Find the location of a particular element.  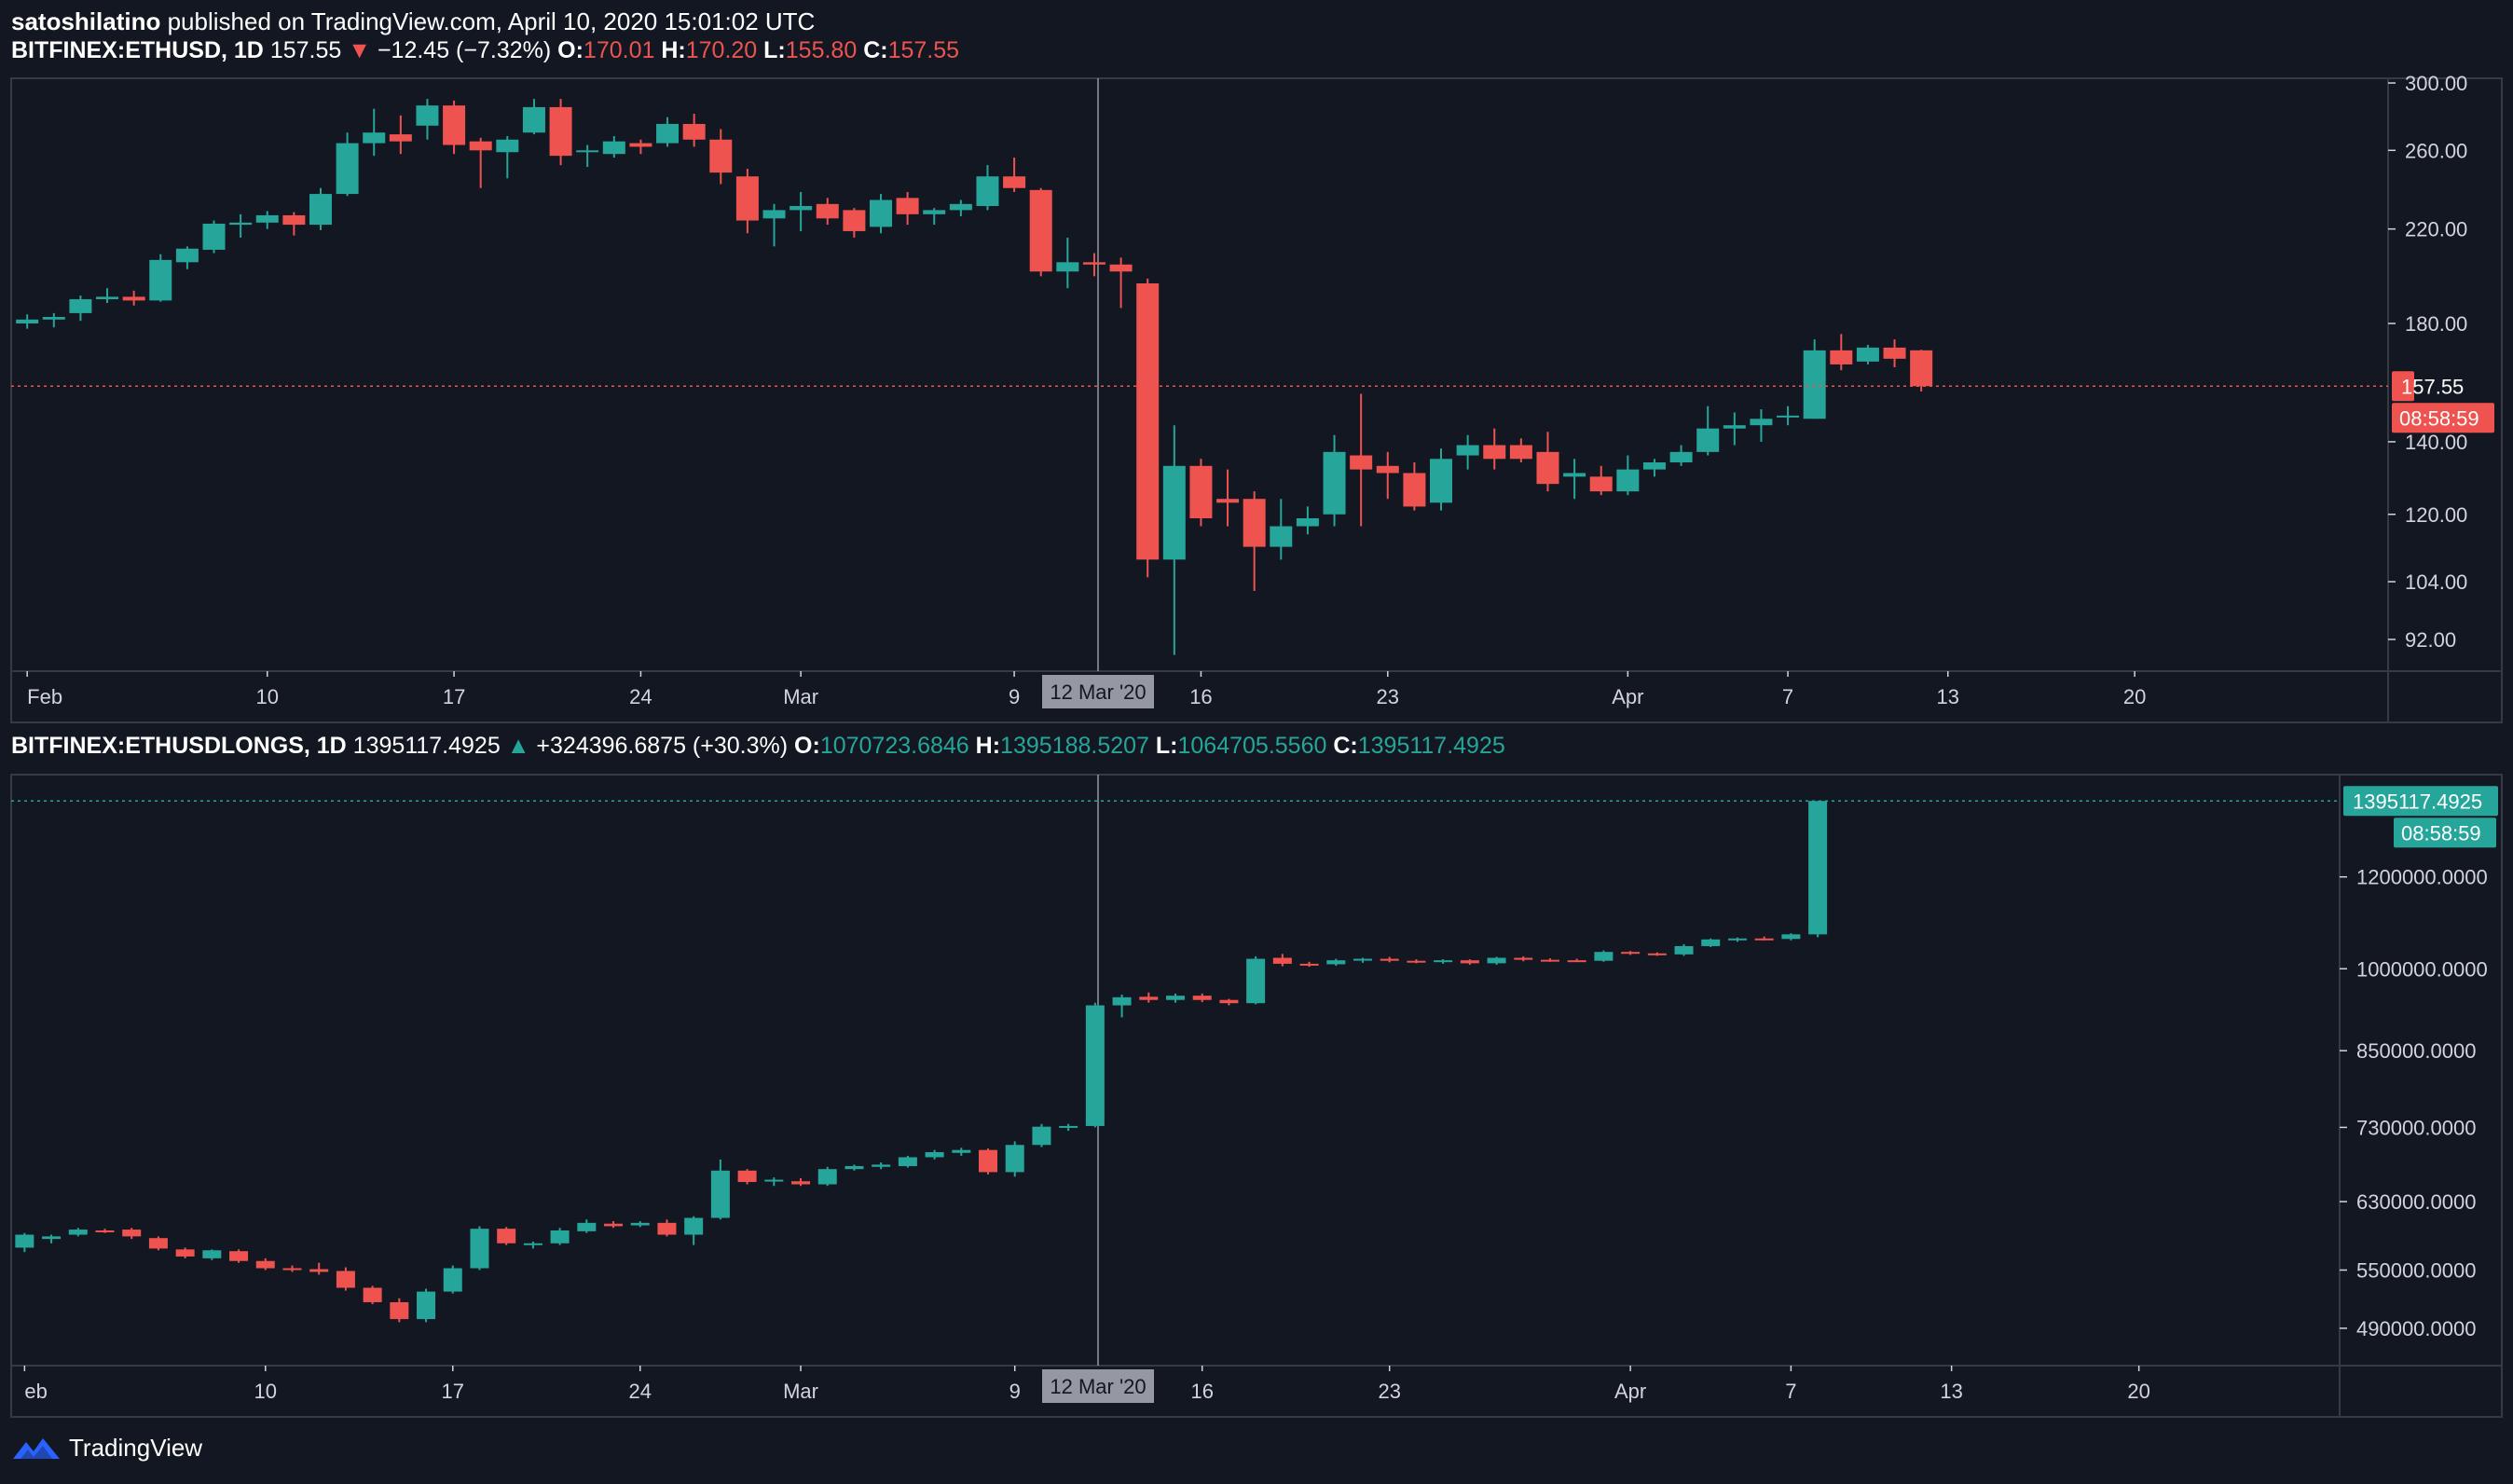

high-label: H: is located at coordinates (988, 746).